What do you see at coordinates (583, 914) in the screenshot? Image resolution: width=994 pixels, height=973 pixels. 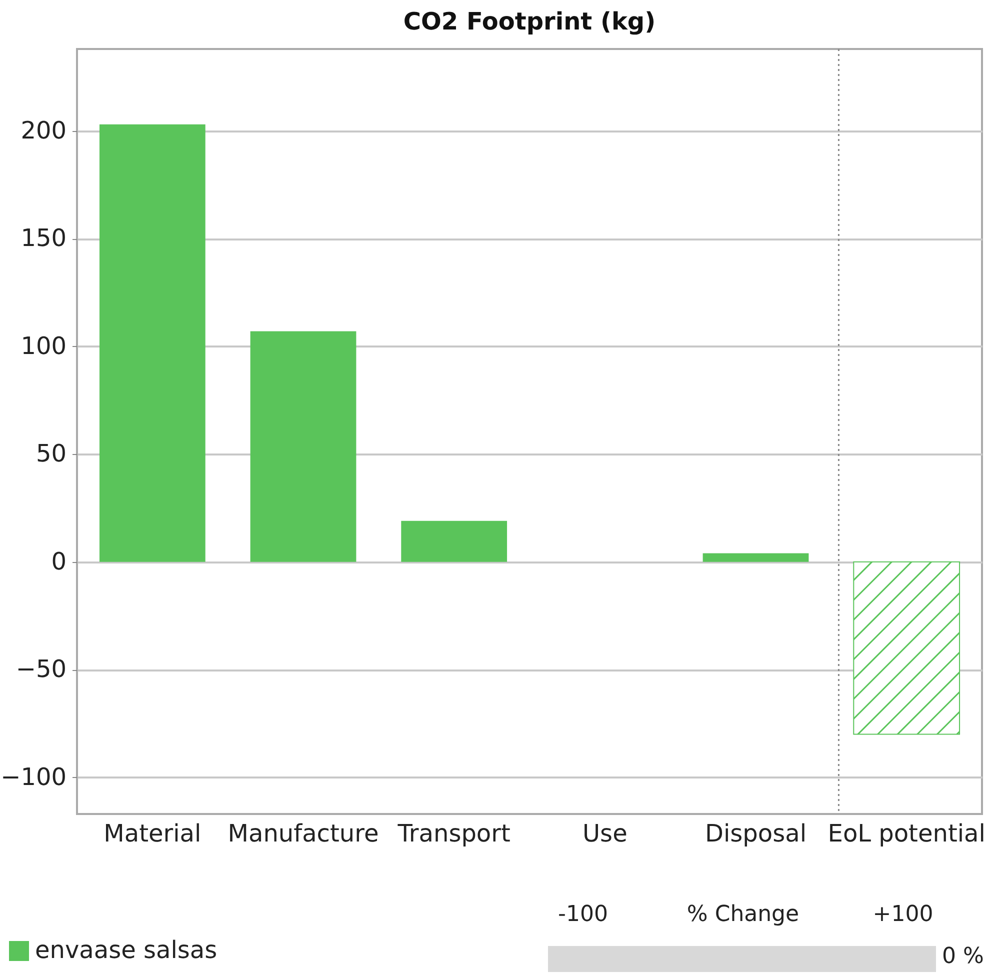 I see `text: -100` at bounding box center [583, 914].